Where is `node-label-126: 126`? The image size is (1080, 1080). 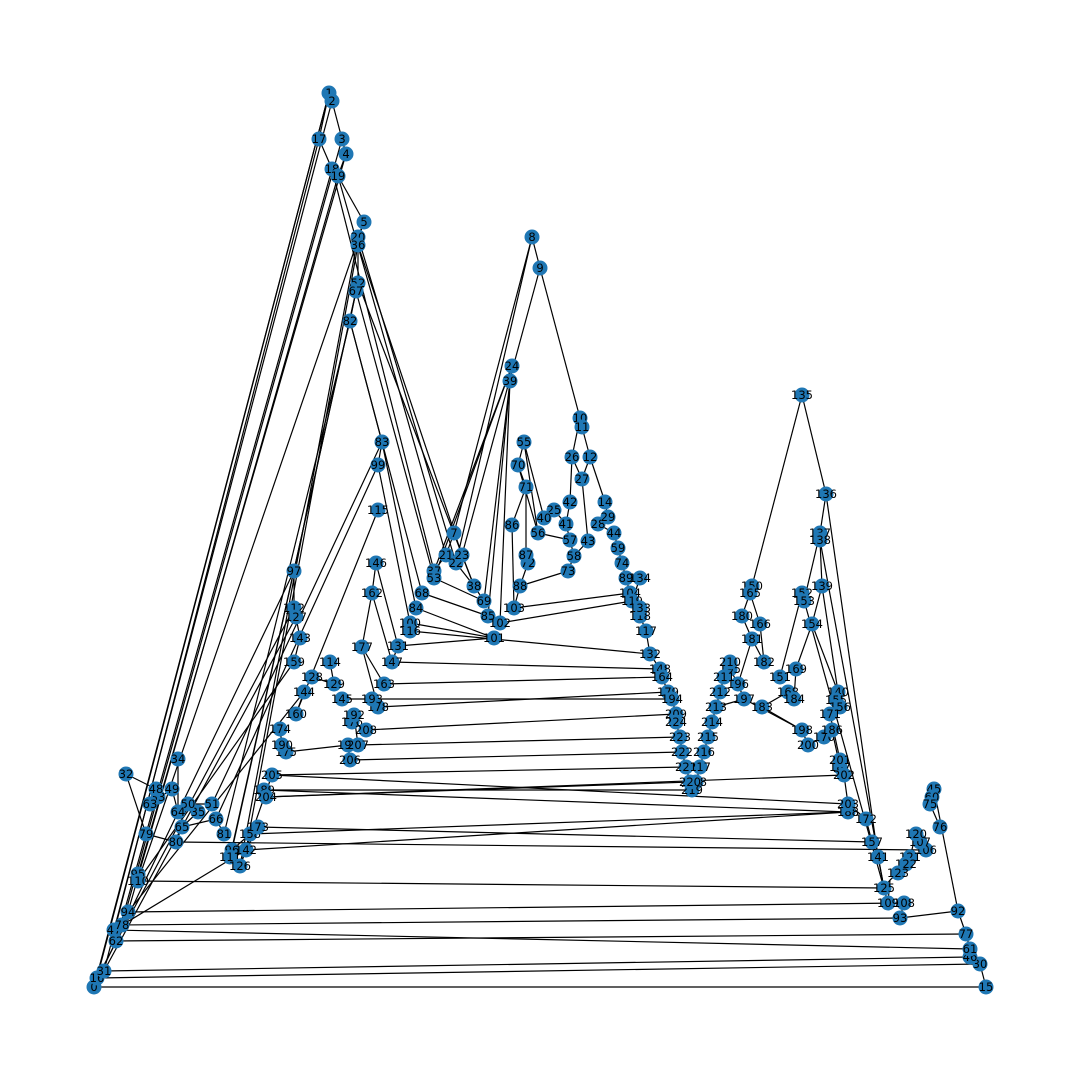 node-label-126: 126 is located at coordinates (240, 866).